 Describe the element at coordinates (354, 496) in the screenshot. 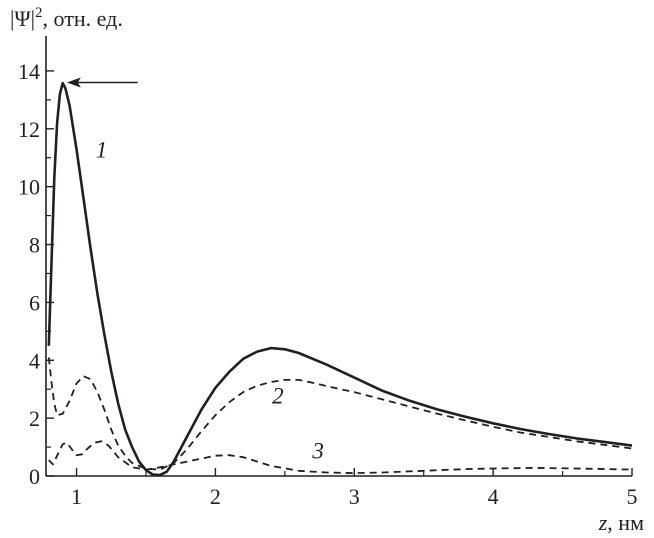

I see `x-tick-label: 3` at that location.